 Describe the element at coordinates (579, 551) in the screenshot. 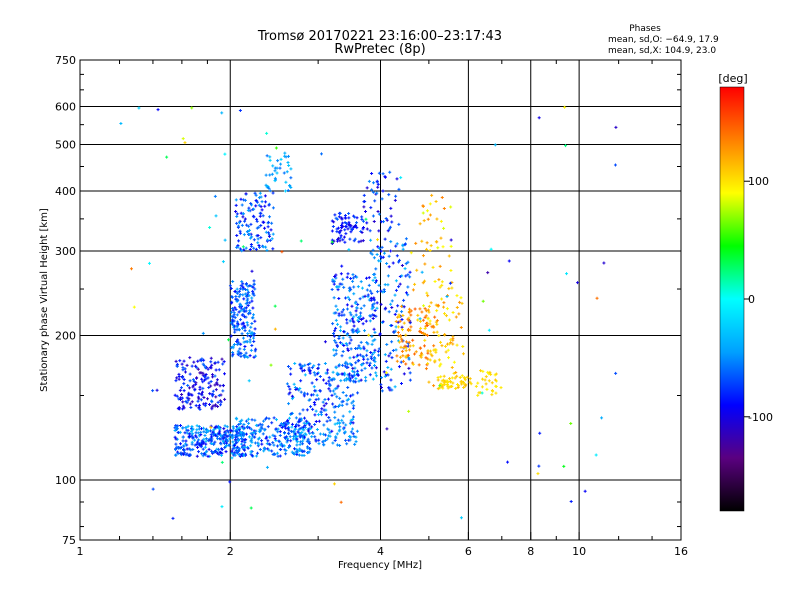

I see `x-tick-label: 10` at that location.